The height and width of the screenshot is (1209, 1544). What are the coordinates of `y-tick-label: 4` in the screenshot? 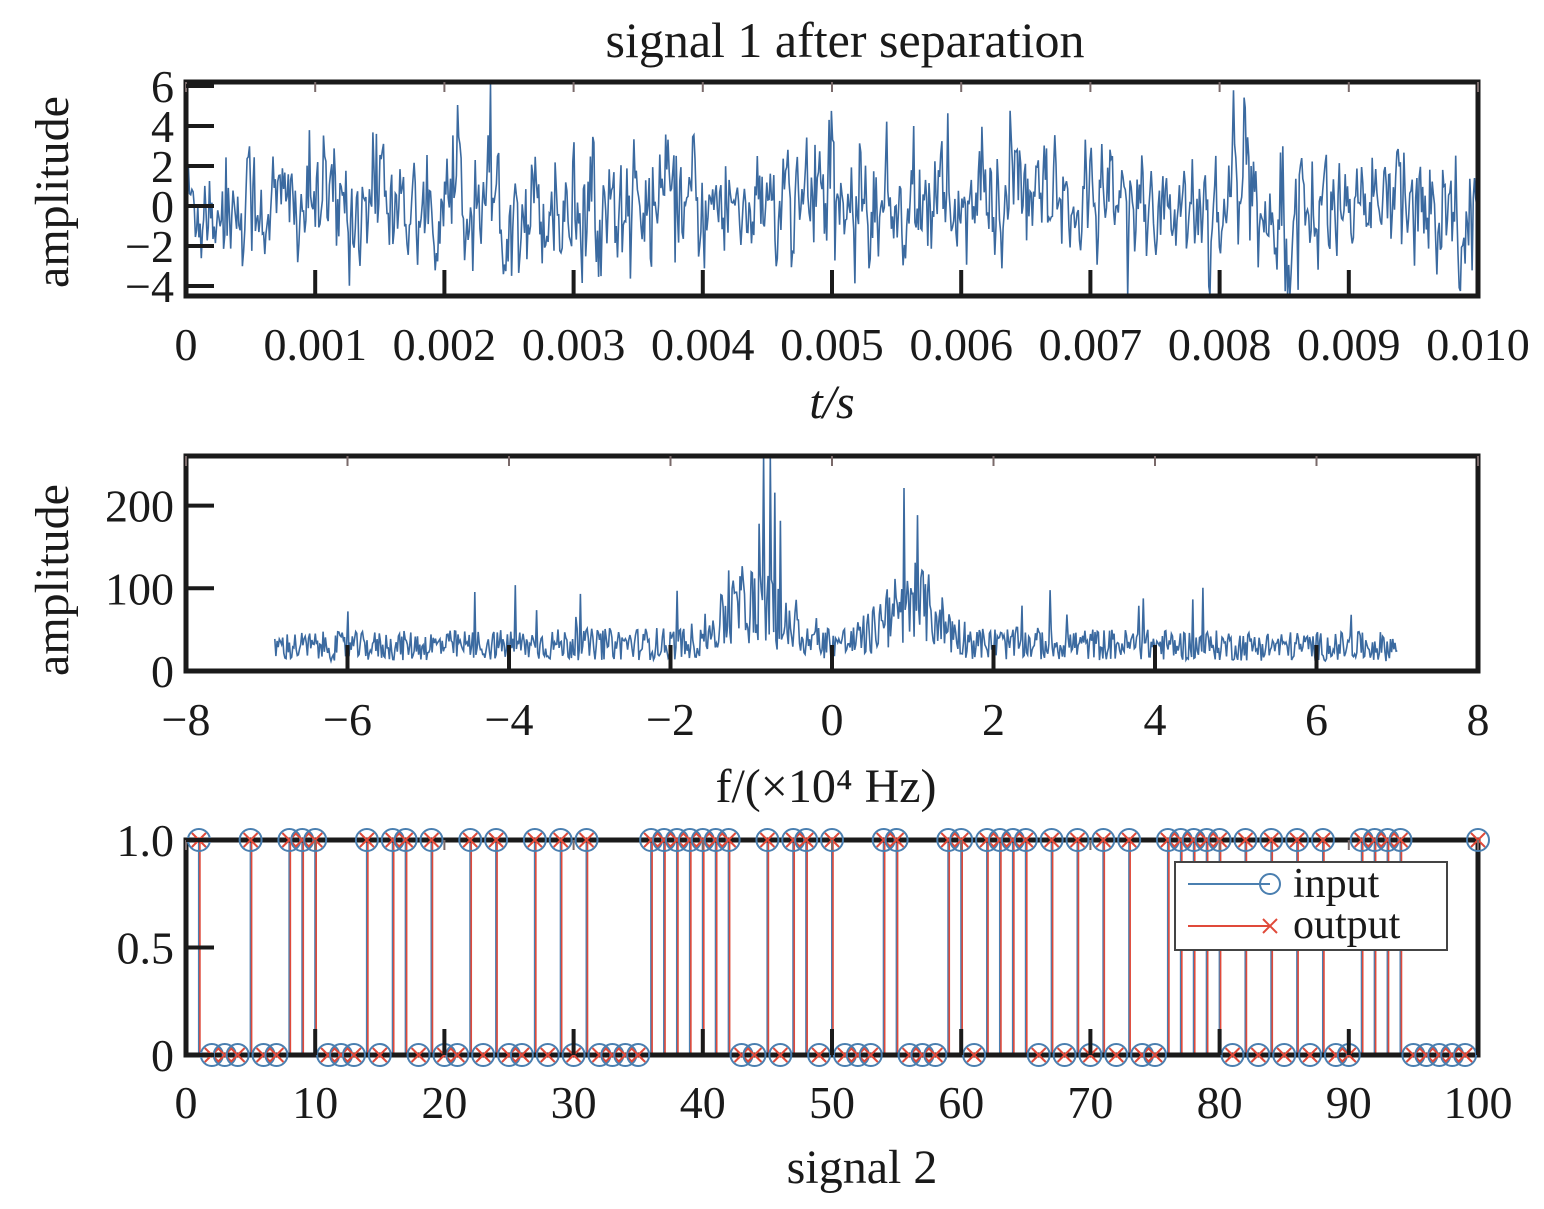 It's located at (162, 126).